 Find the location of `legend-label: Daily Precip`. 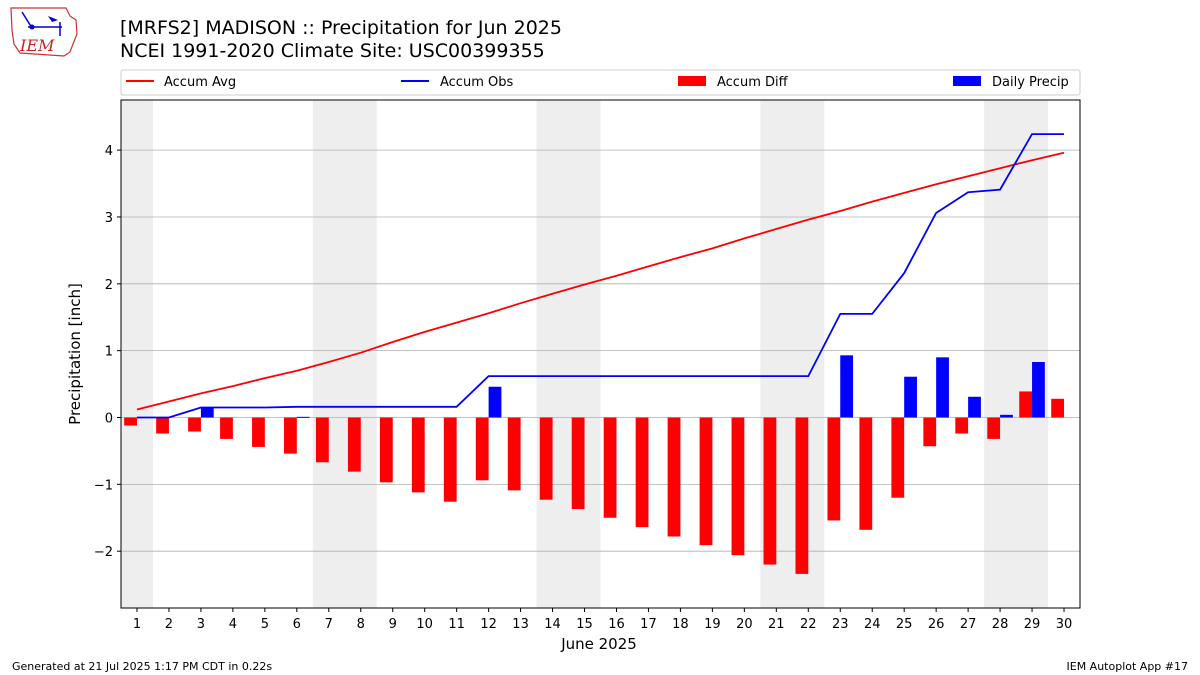

legend-label: Daily Precip is located at coordinates (1030, 82).